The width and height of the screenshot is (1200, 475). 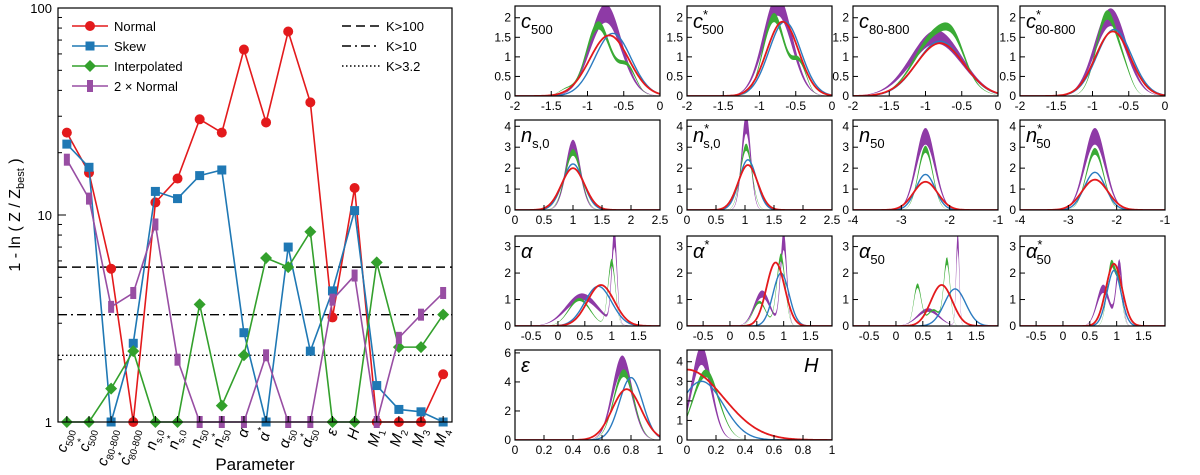 What do you see at coordinates (88, 440) in the screenshot?
I see `x-tick-label: c*500` at bounding box center [88, 440].